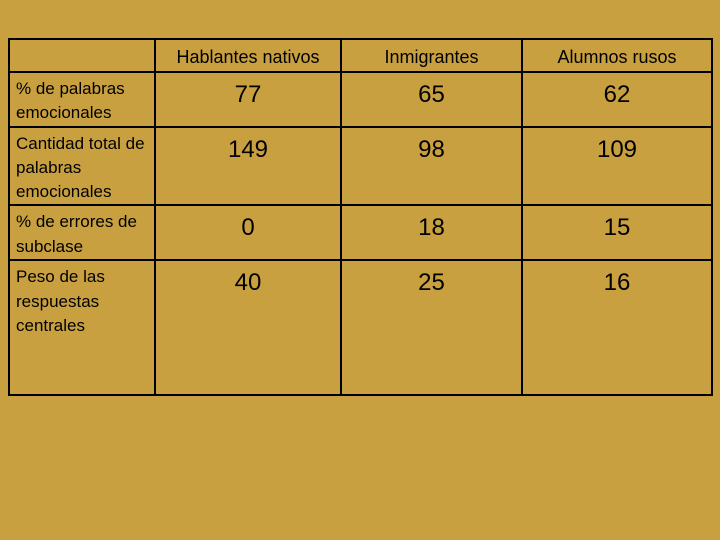 Image resolution: width=720 pixels, height=540 pixels. I want to click on table-cell: 98, so click(431, 166).